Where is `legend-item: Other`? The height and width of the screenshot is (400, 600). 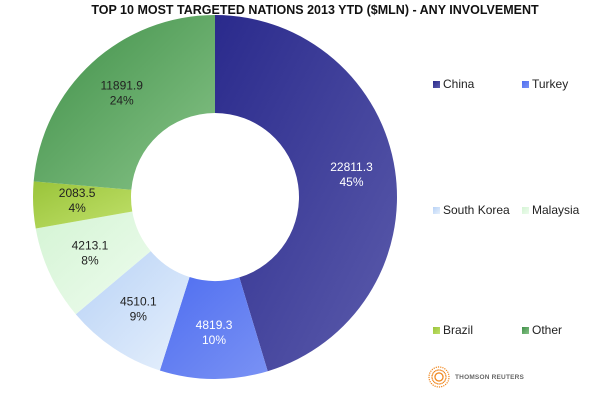
legend-item: Other is located at coordinates (542, 330).